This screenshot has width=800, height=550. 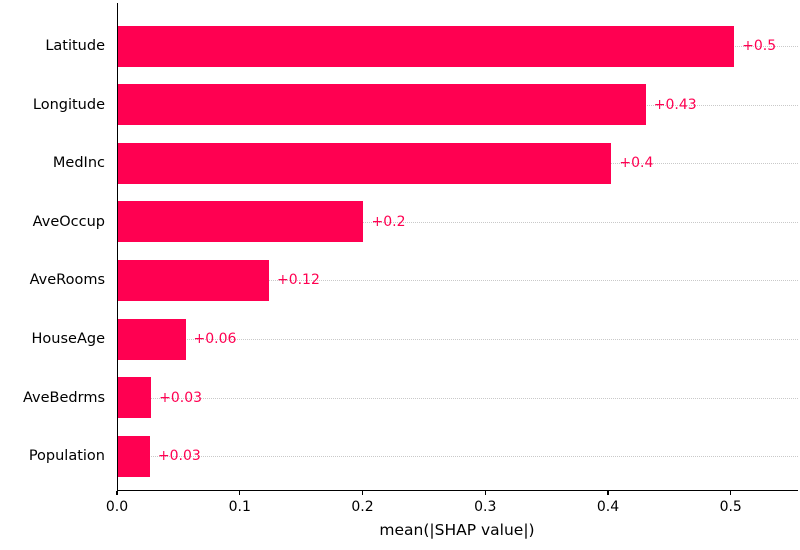 I want to click on bar-avebedrms, so click(x=135, y=398).